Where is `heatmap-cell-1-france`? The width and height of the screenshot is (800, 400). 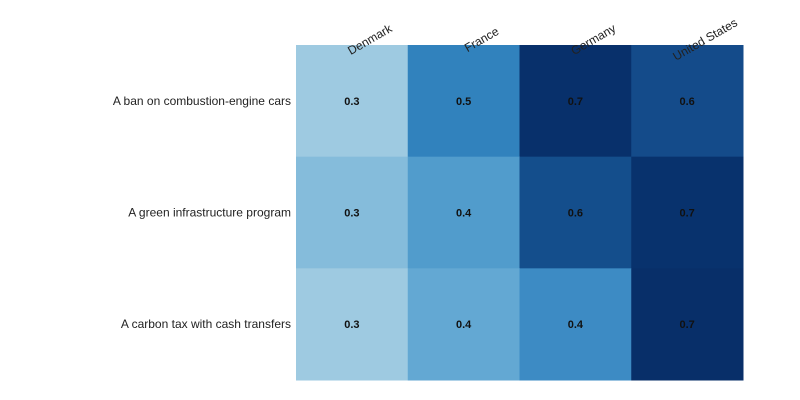
heatmap-cell-1-france is located at coordinates (463, 101).